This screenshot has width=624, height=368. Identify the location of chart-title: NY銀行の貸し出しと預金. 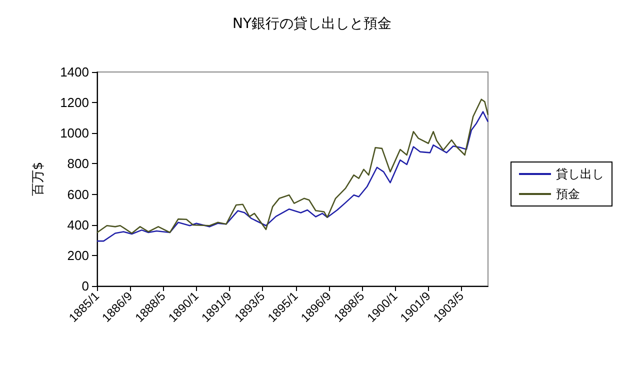
(312, 24).